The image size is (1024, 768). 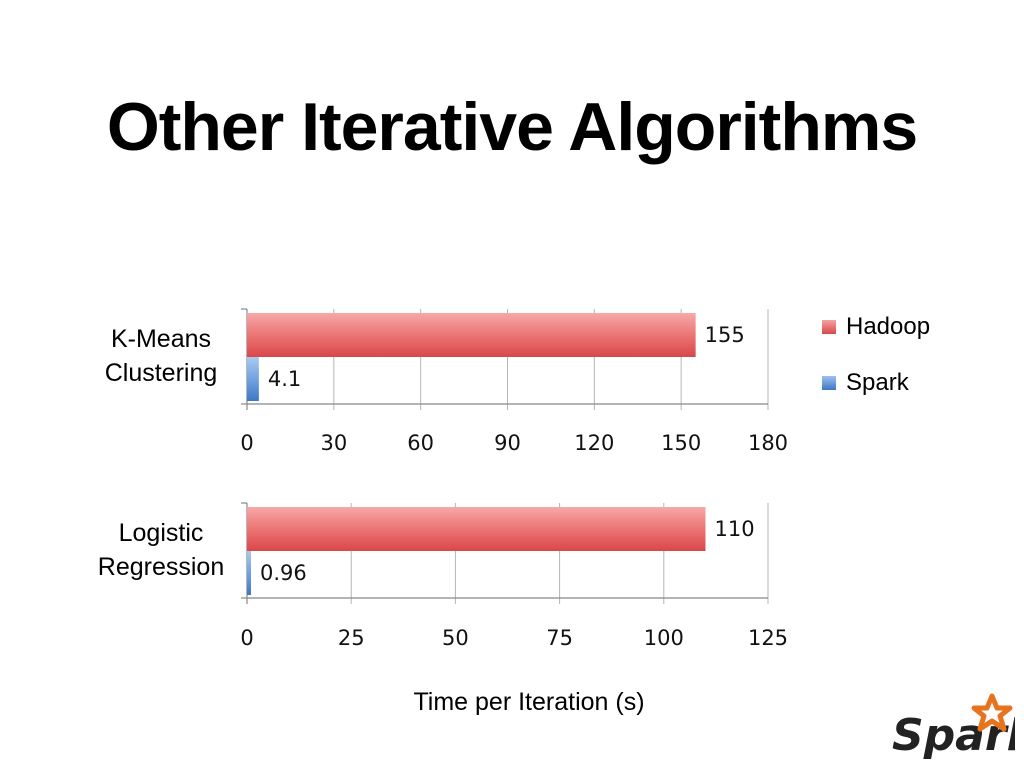 What do you see at coordinates (351, 638) in the screenshot?
I see `x-tick-label: 25` at bounding box center [351, 638].